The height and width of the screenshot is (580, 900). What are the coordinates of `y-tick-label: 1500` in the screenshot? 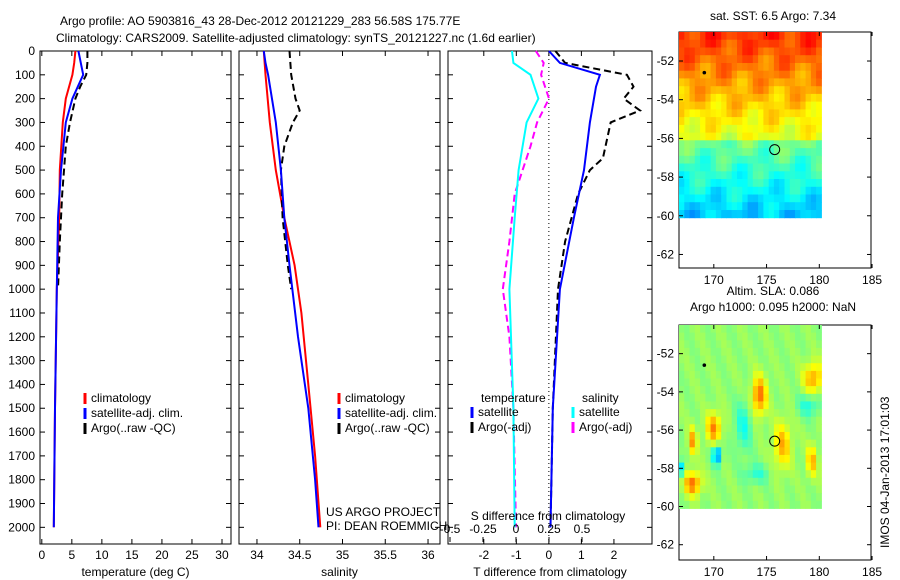 It's located at (21, 408).